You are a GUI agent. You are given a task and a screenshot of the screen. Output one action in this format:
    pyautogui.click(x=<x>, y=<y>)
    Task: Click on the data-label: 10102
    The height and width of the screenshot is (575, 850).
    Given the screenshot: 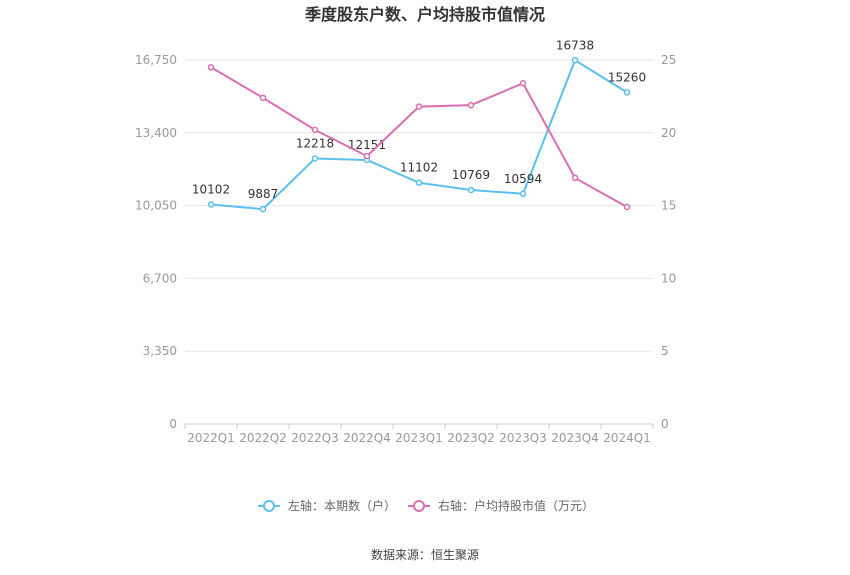 What is the action you would take?
    pyautogui.click(x=211, y=189)
    